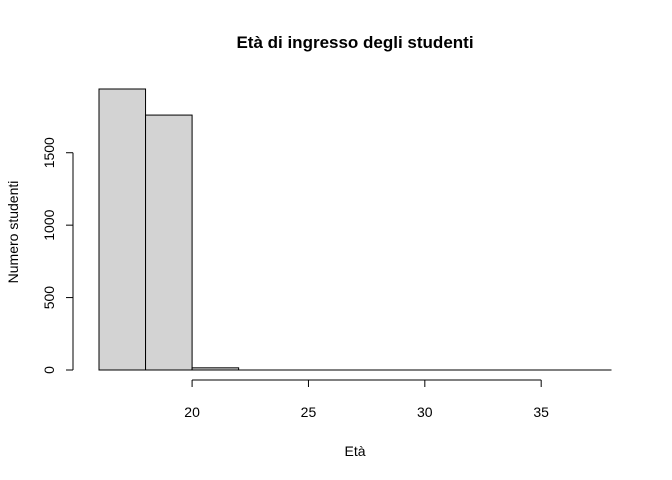 The height and width of the screenshot is (480, 672). What do you see at coordinates (354, 42) in the screenshot?
I see `chart-title: Età di ingresso degli studenti` at bounding box center [354, 42].